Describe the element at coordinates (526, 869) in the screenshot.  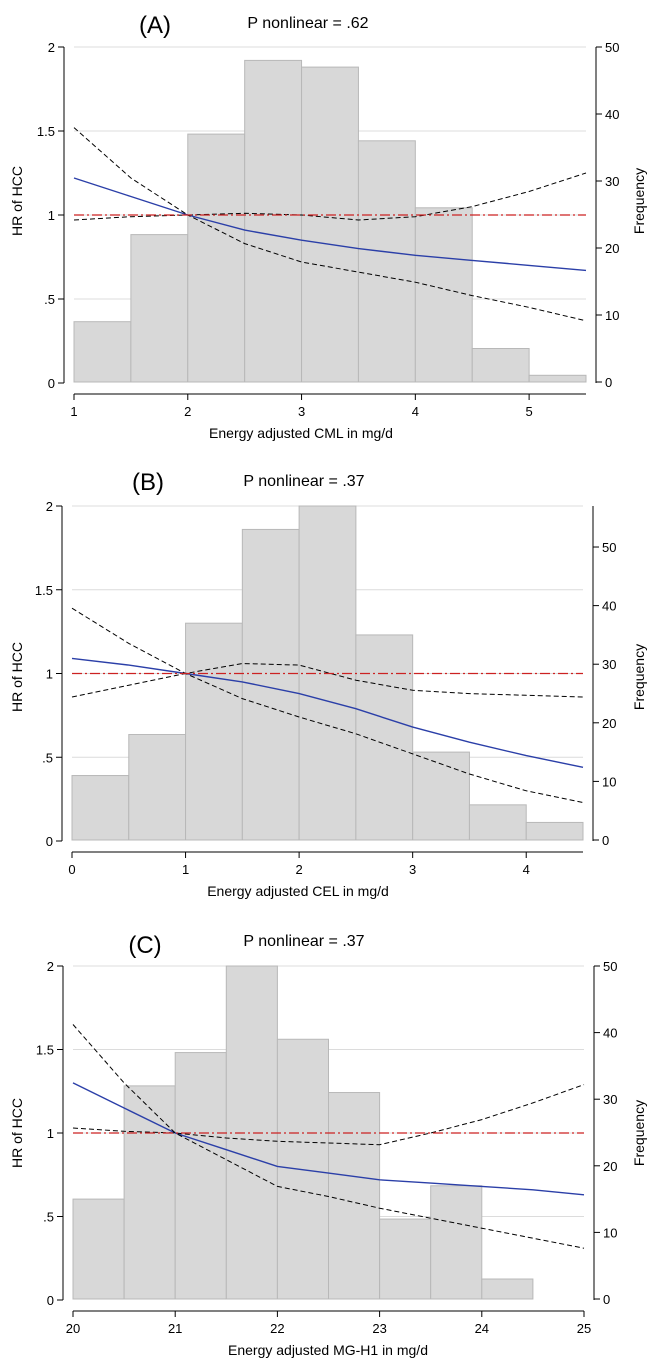
I see `x-tick-label: 4` at that location.